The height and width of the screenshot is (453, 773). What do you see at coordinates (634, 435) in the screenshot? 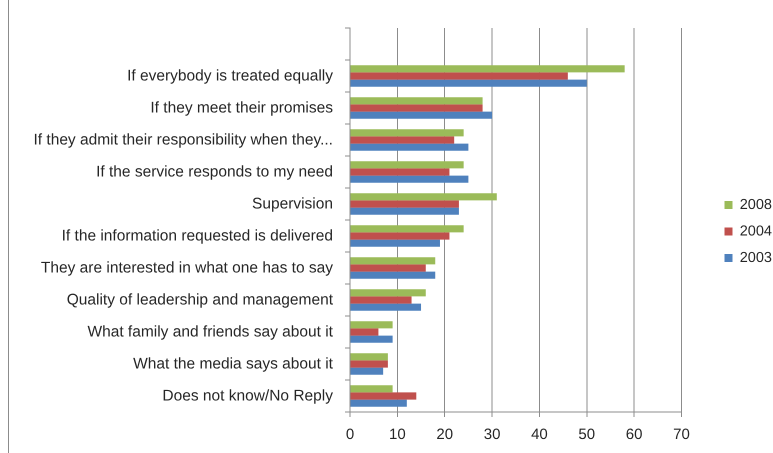
I see `x-tick-label: 60` at bounding box center [634, 435].